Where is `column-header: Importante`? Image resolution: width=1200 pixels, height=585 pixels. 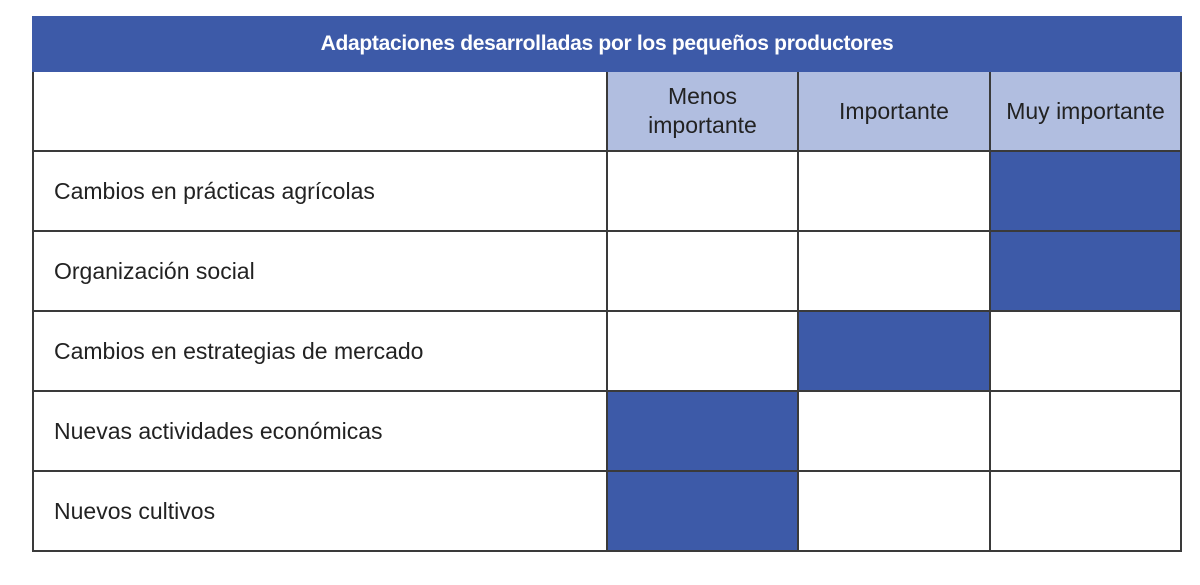 column-header: Importante is located at coordinates (894, 111).